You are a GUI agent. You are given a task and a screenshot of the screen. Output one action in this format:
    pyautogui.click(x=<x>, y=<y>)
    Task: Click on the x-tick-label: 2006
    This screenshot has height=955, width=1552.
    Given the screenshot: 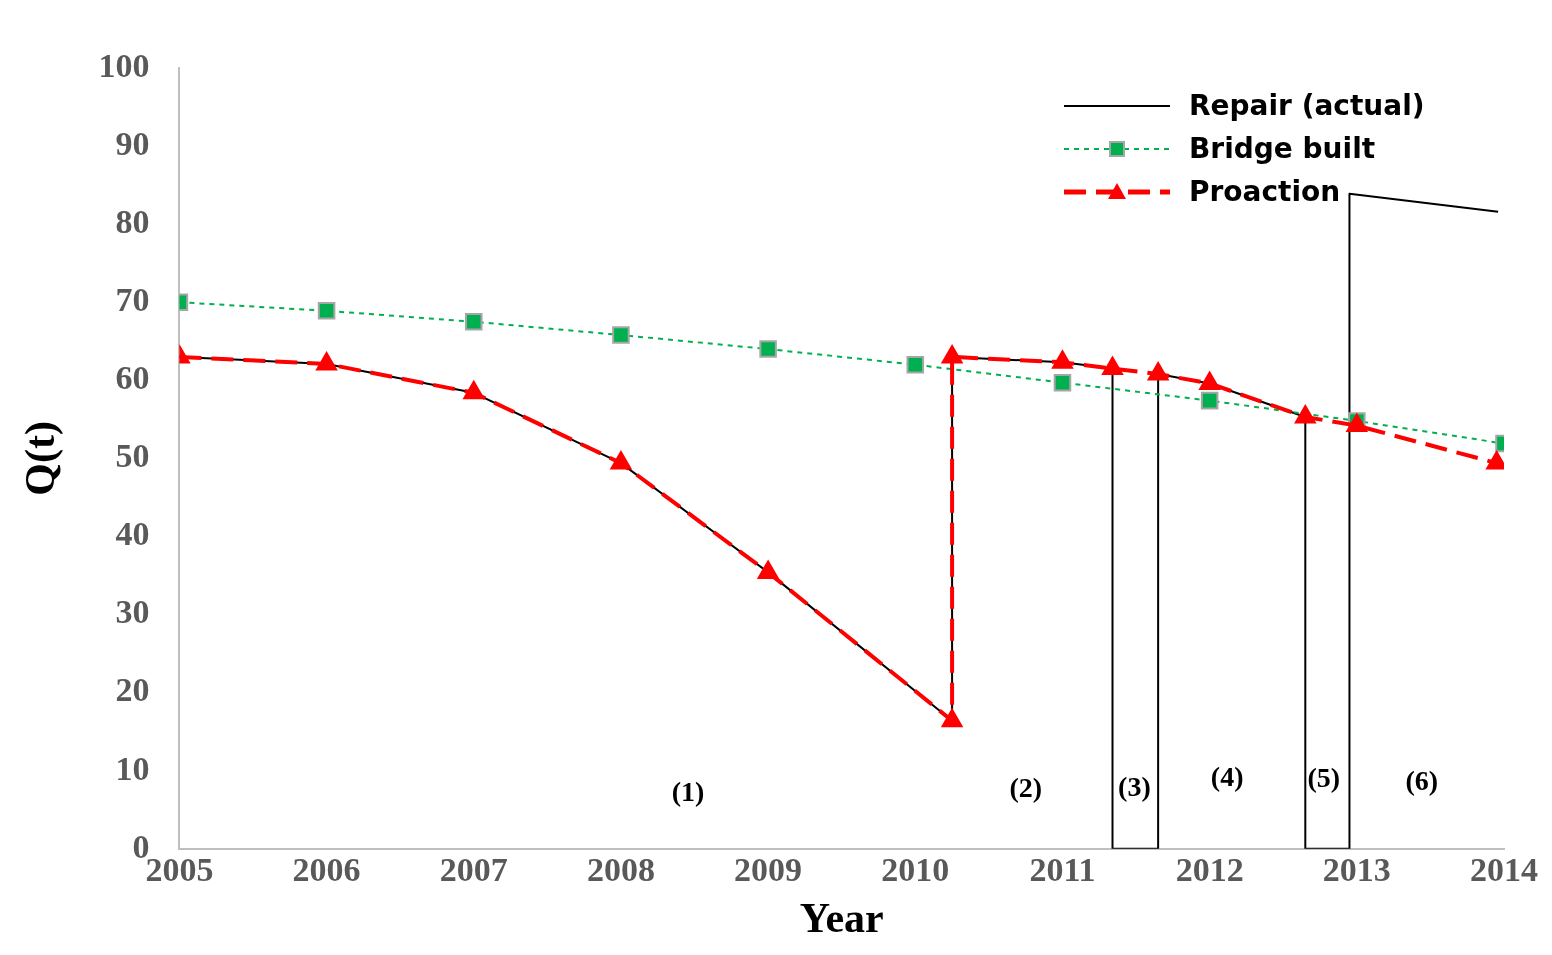 What is the action you would take?
    pyautogui.click(x=326, y=869)
    